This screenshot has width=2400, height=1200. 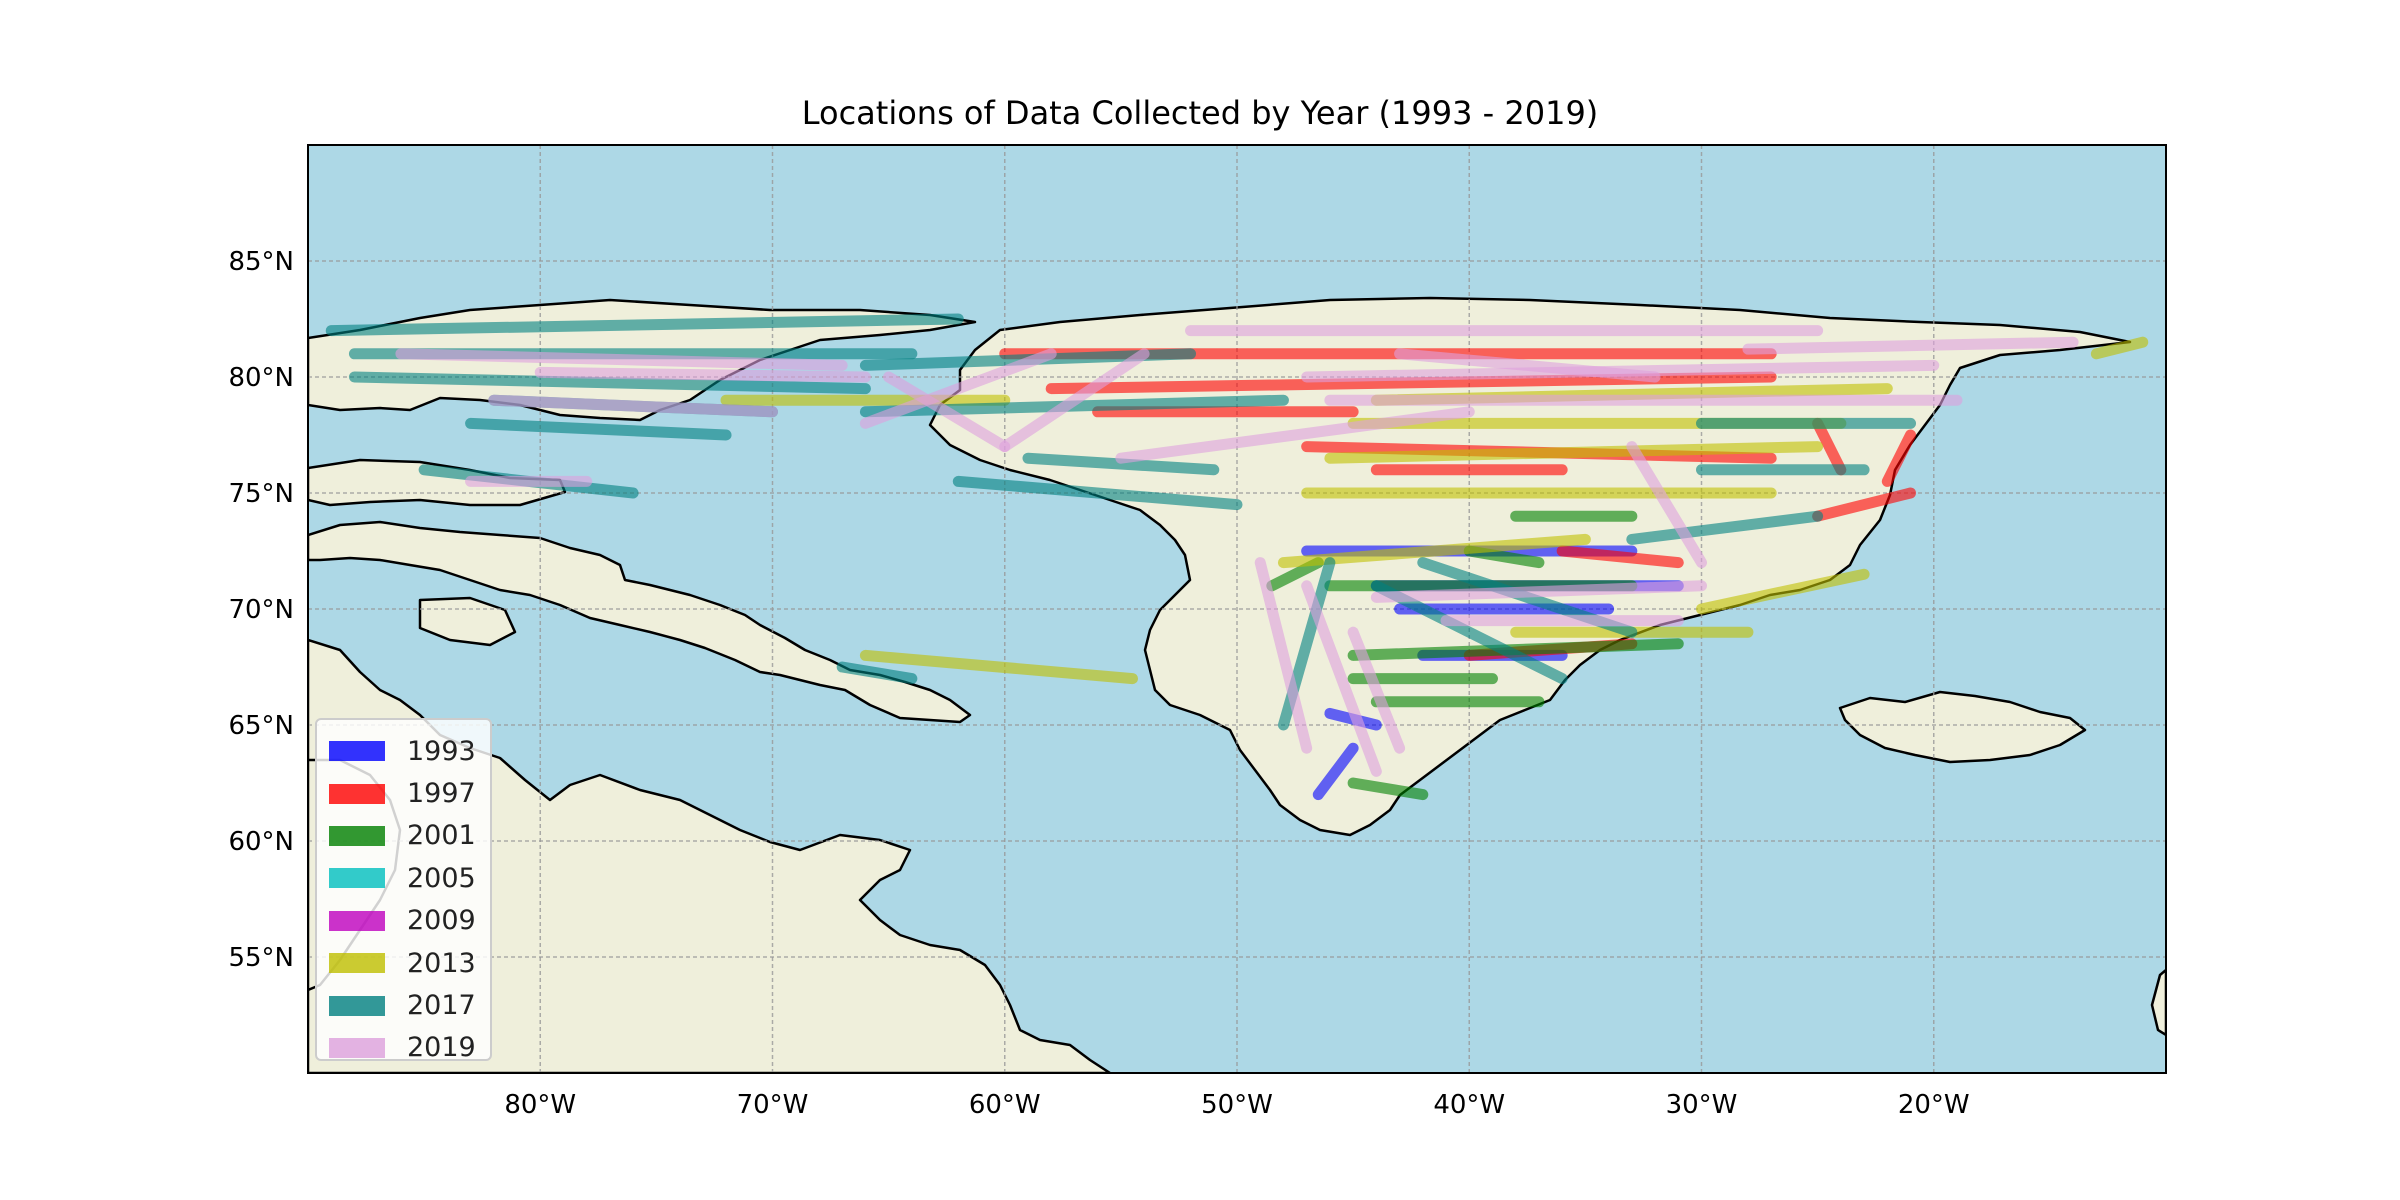 What do you see at coordinates (540, 1105) in the screenshot?
I see `lon-tick-label: 80°W` at bounding box center [540, 1105].